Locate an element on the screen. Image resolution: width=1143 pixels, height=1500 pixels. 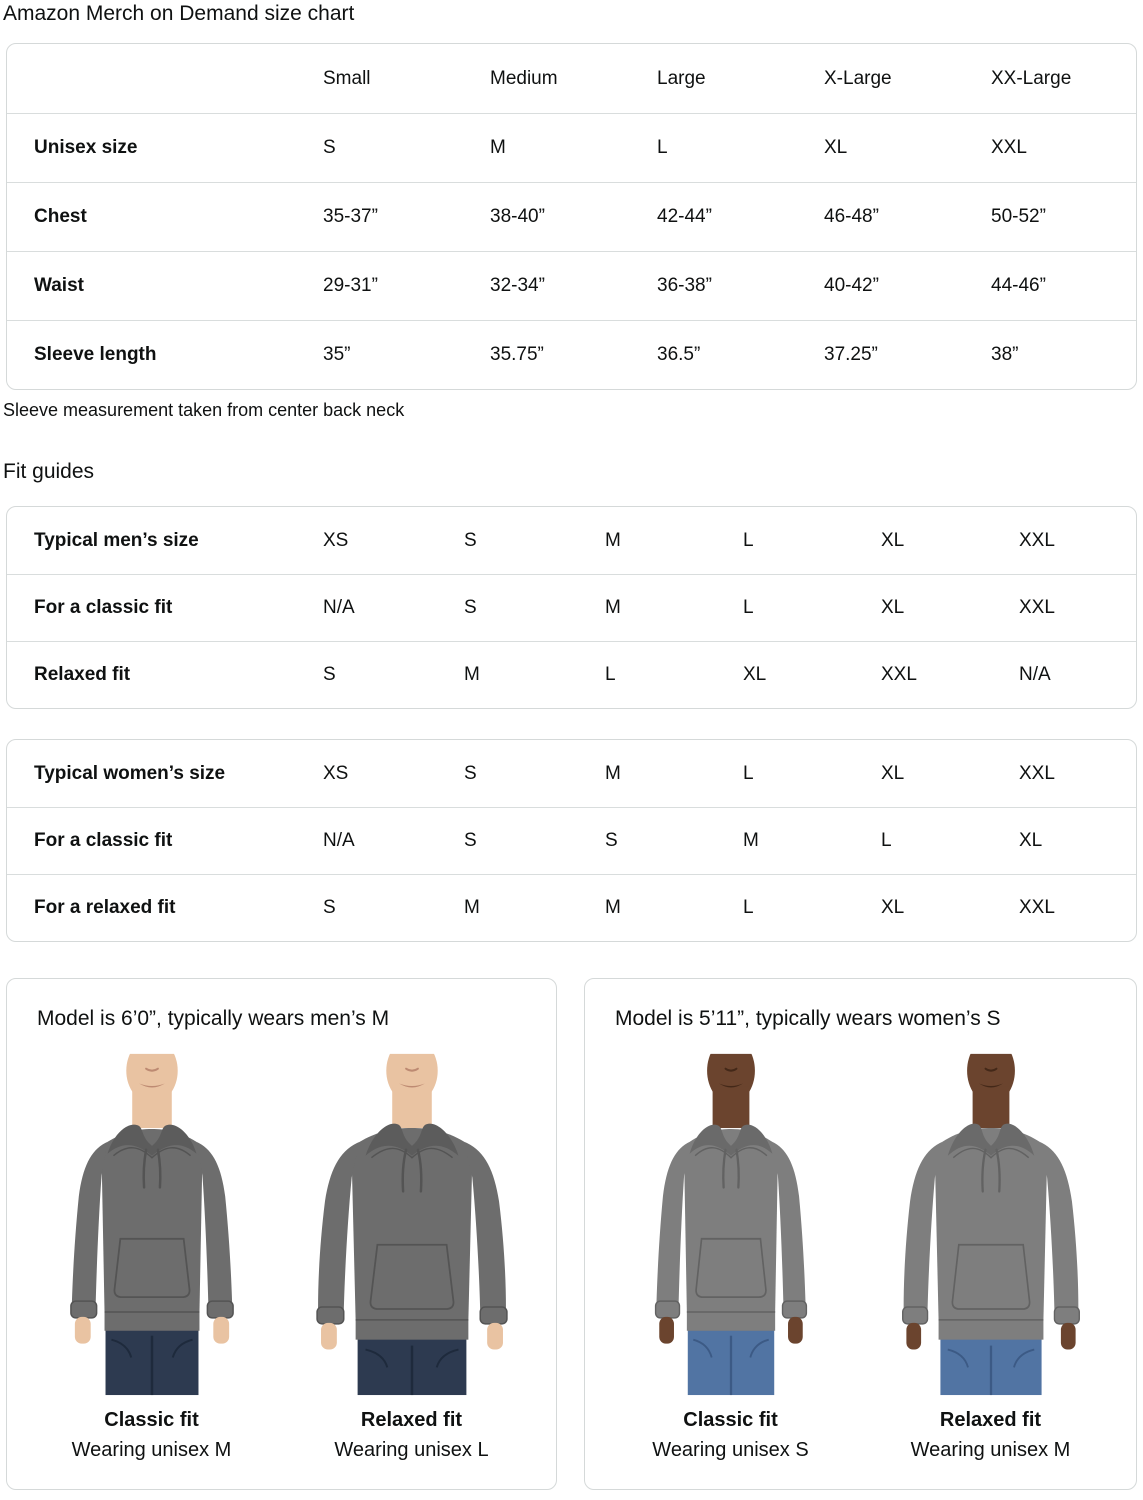
table-cell: 50-52” is located at coordinates (1018, 216).